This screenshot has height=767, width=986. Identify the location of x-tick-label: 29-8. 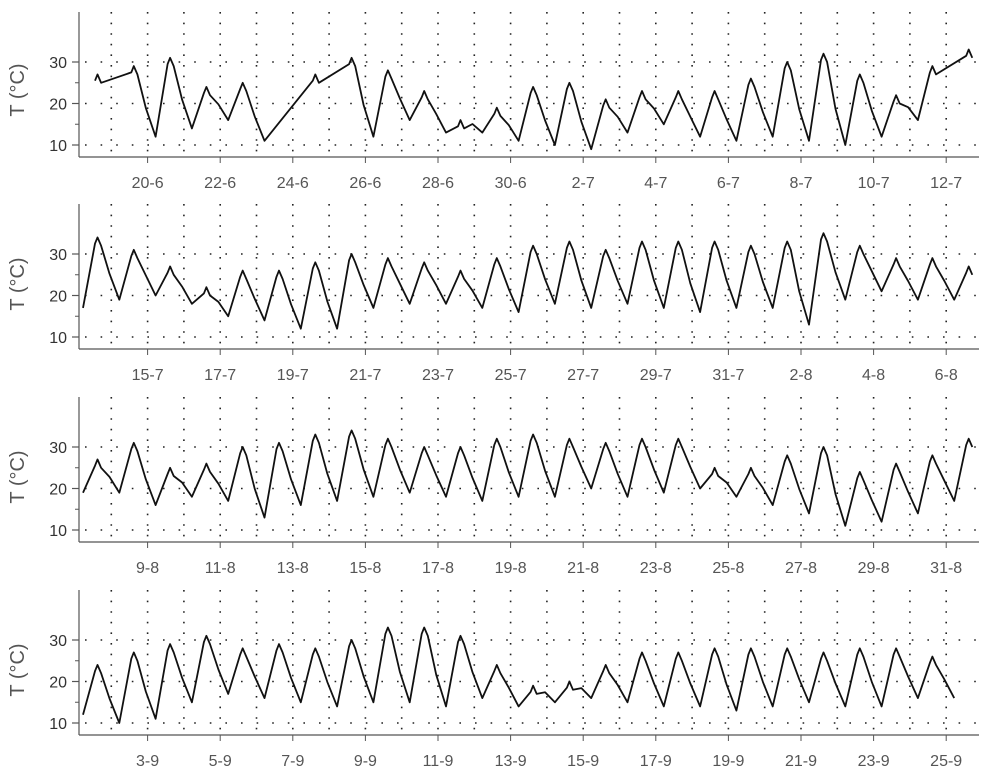
(874, 568).